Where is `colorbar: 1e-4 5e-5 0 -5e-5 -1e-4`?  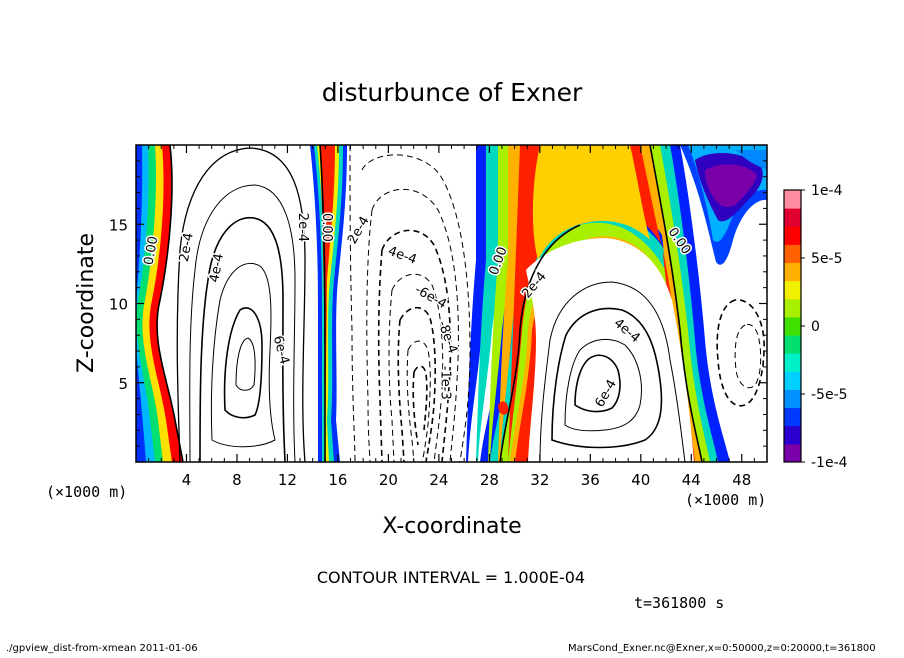 colorbar: 1e-4 5e-5 0 -5e-5 -1e-4 is located at coordinates (815, 327).